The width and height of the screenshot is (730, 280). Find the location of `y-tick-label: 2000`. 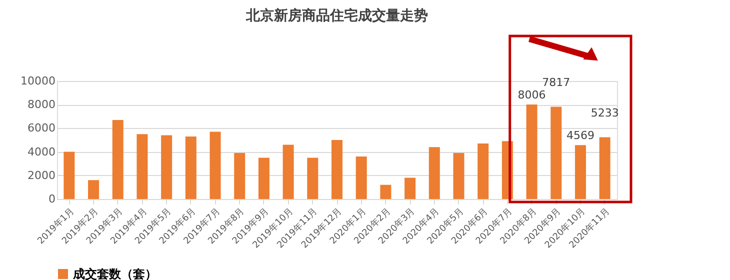

y-tick-label: 2000 is located at coordinates (42, 175).